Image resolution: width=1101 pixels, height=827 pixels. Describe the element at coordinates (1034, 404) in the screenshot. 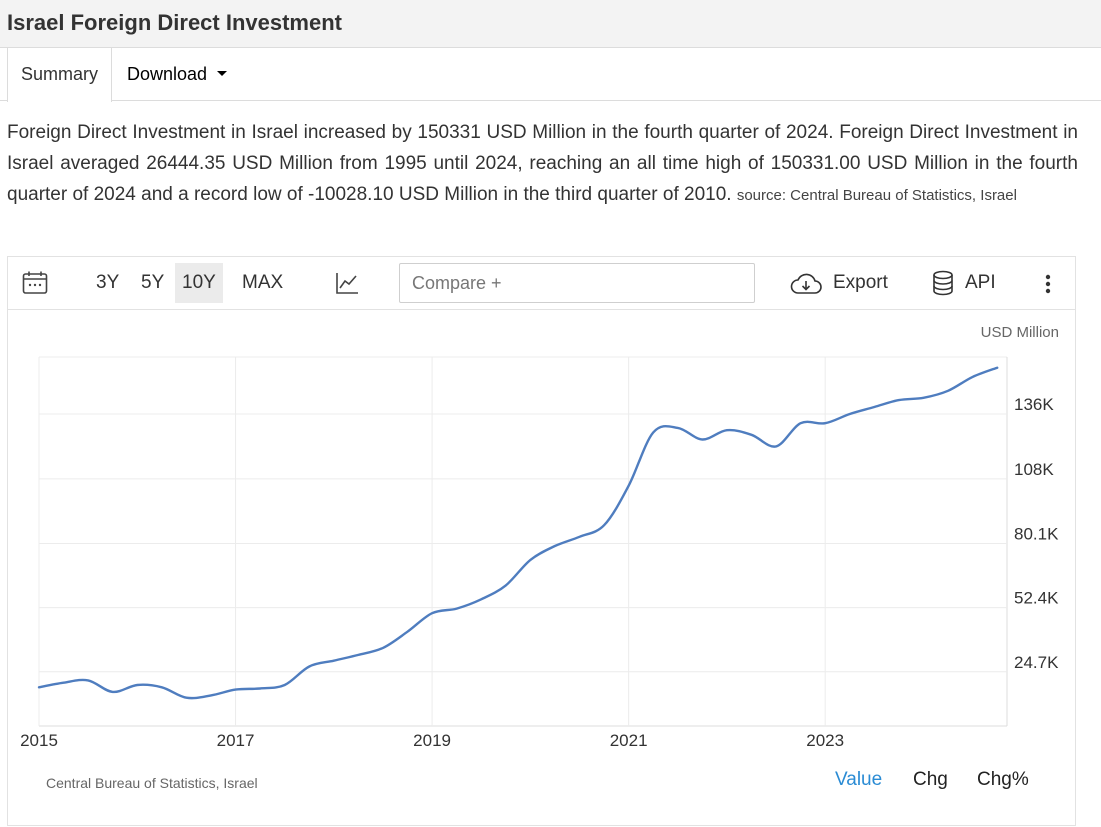

I see `y-tick-label: 136K` at that location.